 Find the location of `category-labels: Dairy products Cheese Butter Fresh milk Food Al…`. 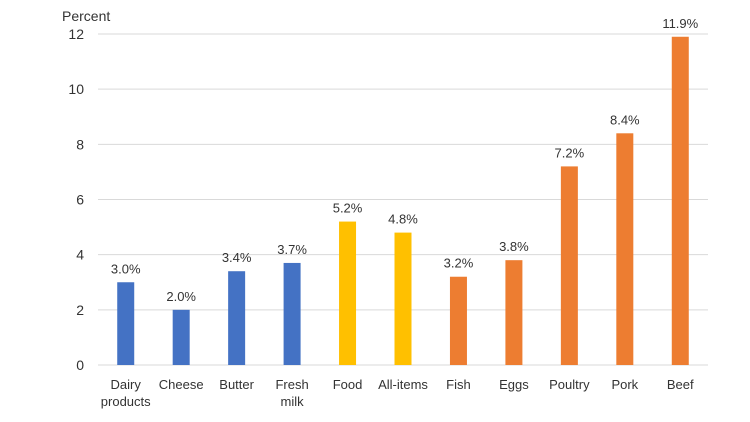

category-labels: Dairy products Cheese Butter Fresh milk Food Al… is located at coordinates (397, 393).